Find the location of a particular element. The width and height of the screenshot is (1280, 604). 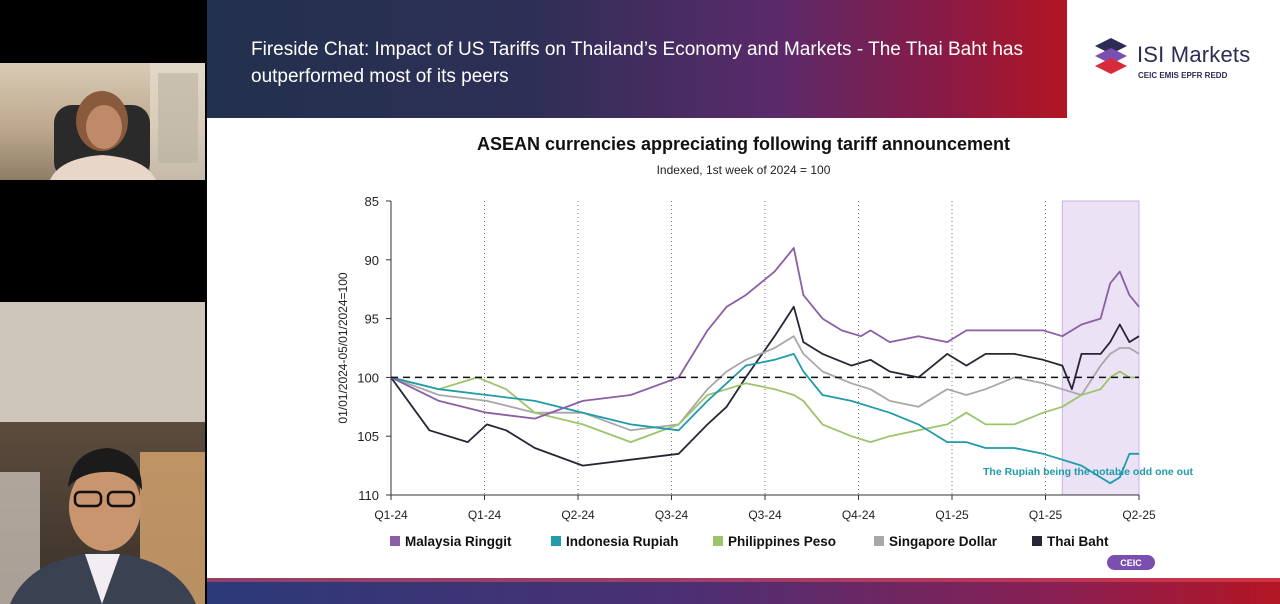

y-axis-label: 01/01/2024-05/01/2024=100 is located at coordinates (343, 347).